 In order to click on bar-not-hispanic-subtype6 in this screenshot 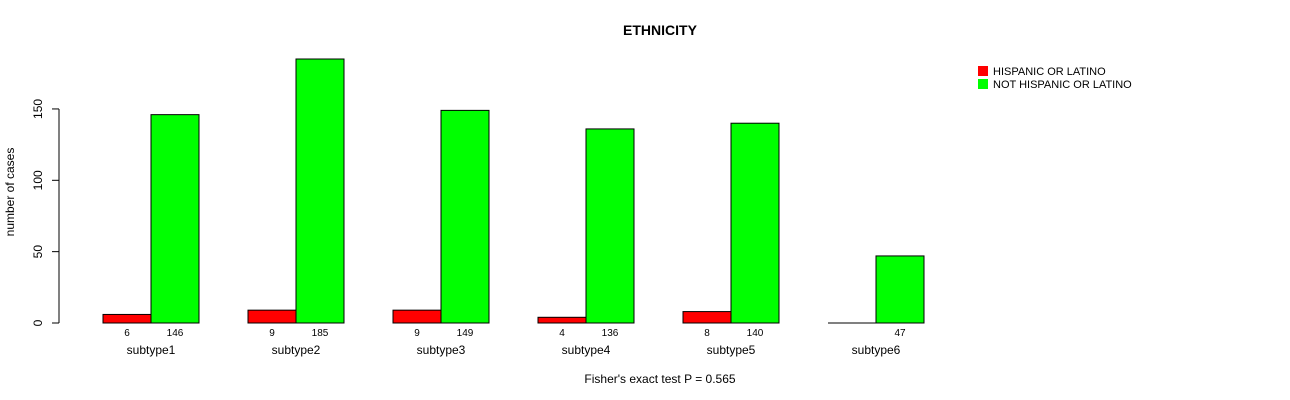, I will do `click(900, 289)`.